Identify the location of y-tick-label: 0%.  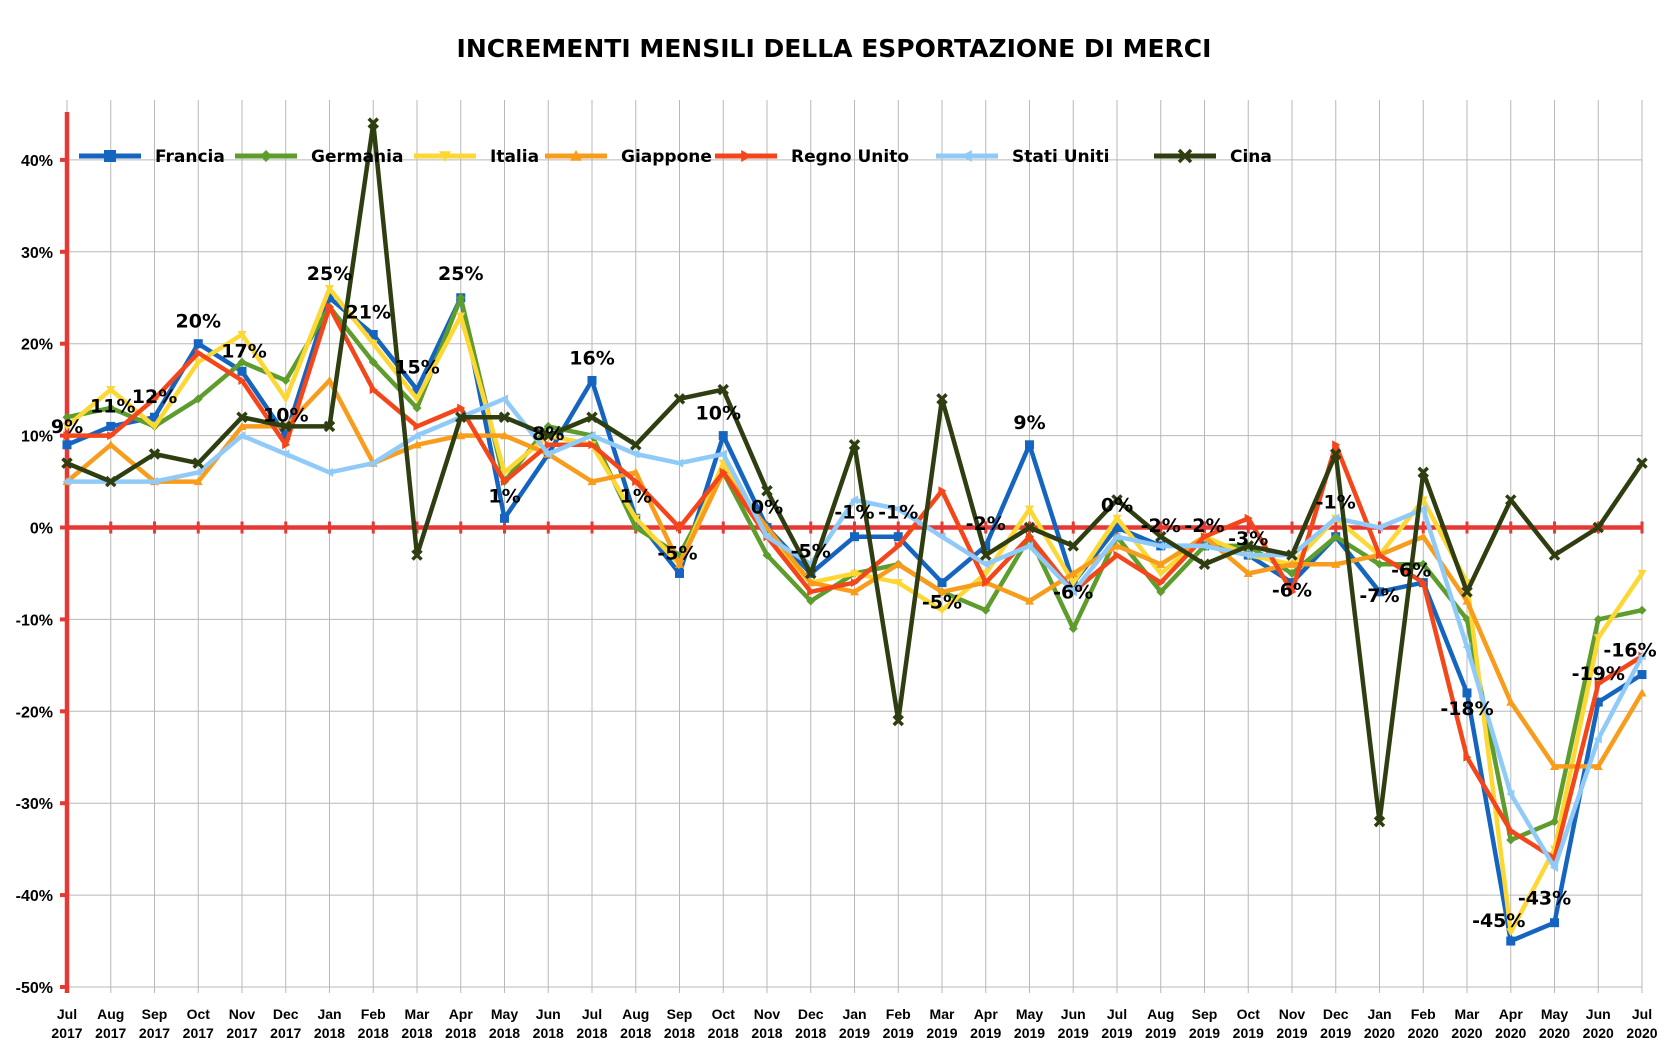
(41, 529).